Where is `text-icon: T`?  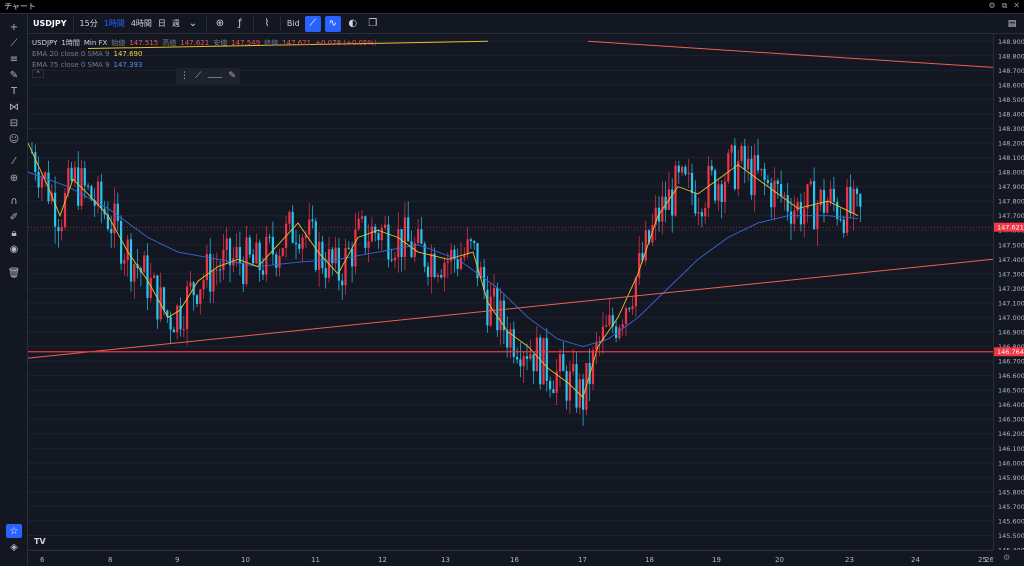 text-icon: T is located at coordinates (14, 91).